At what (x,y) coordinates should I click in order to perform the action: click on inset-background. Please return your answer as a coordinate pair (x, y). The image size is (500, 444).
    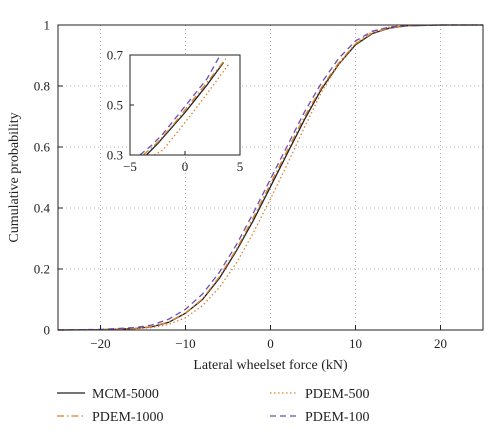
    Looking at the image, I should click on (185, 105).